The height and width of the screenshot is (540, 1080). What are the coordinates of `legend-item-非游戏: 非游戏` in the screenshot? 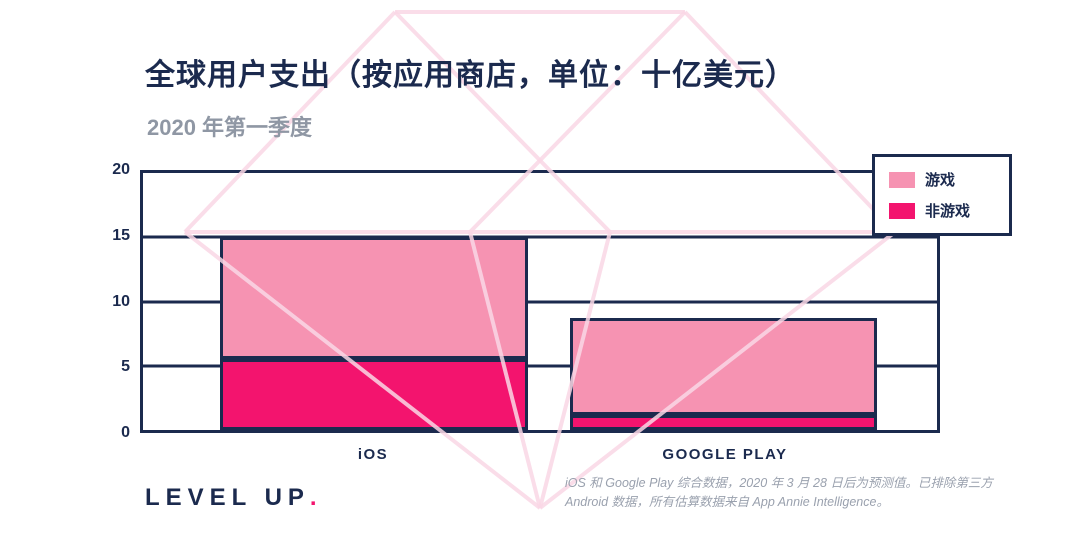 It's located at (942, 210).